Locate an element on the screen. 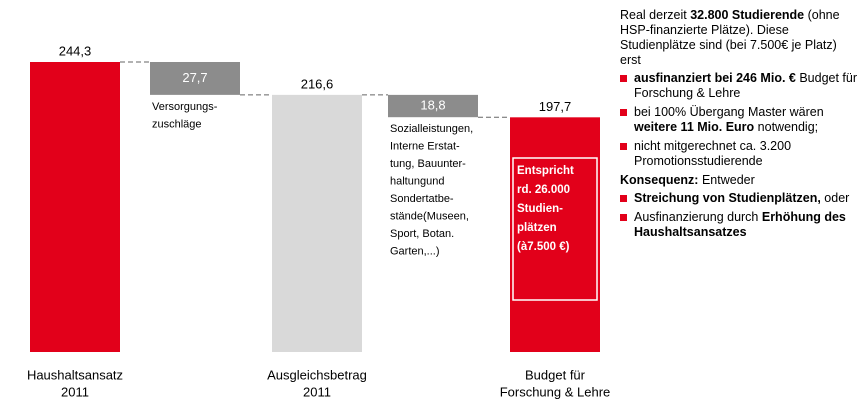  value-label: 27,7 is located at coordinates (194, 77).